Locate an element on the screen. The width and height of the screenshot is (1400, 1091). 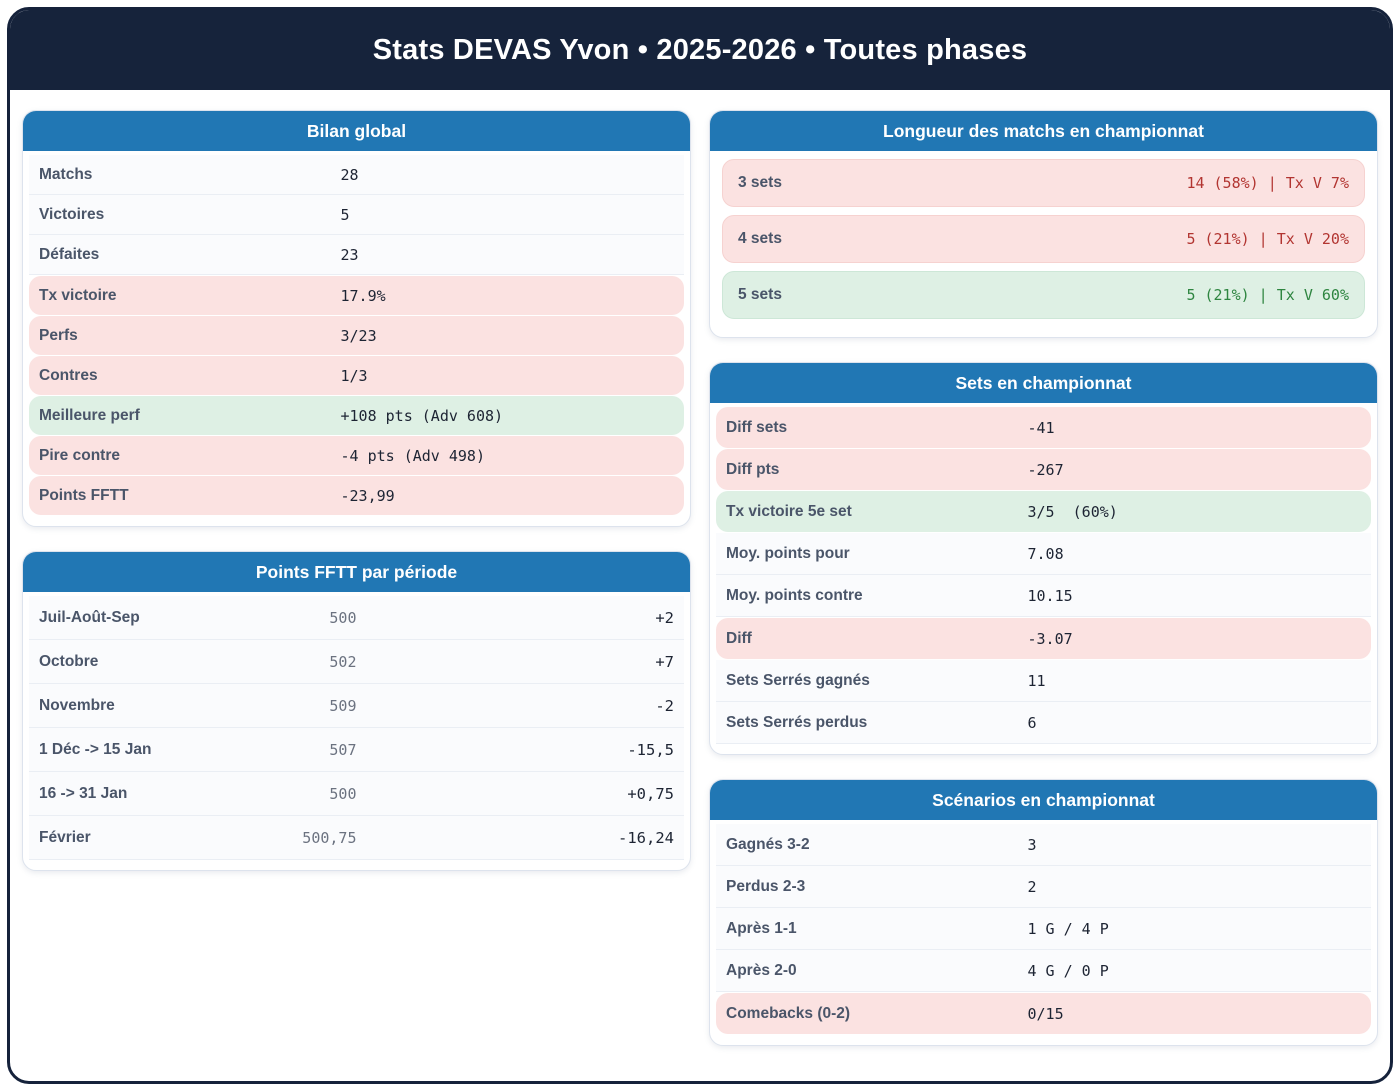
stat-row-tx-victoire: Tx victoire 17.9% is located at coordinates (356, 295).